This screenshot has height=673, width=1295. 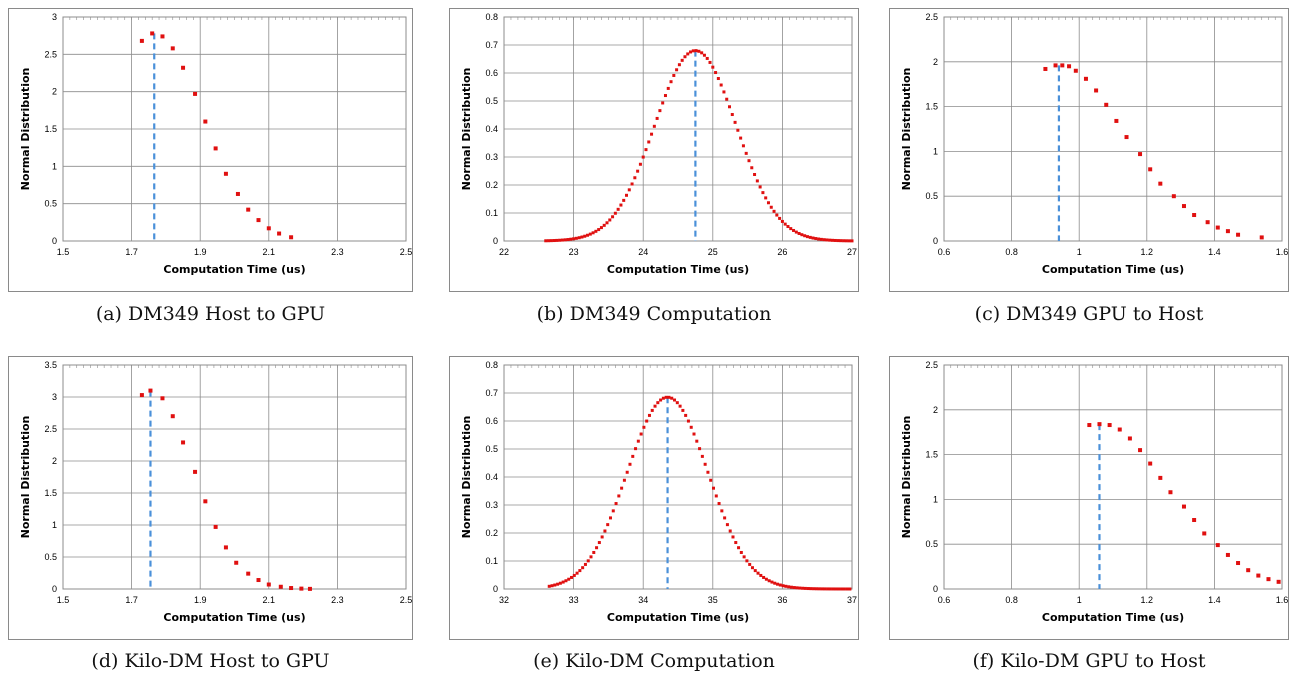 I want to click on plot-area, so click(x=1113, y=129).